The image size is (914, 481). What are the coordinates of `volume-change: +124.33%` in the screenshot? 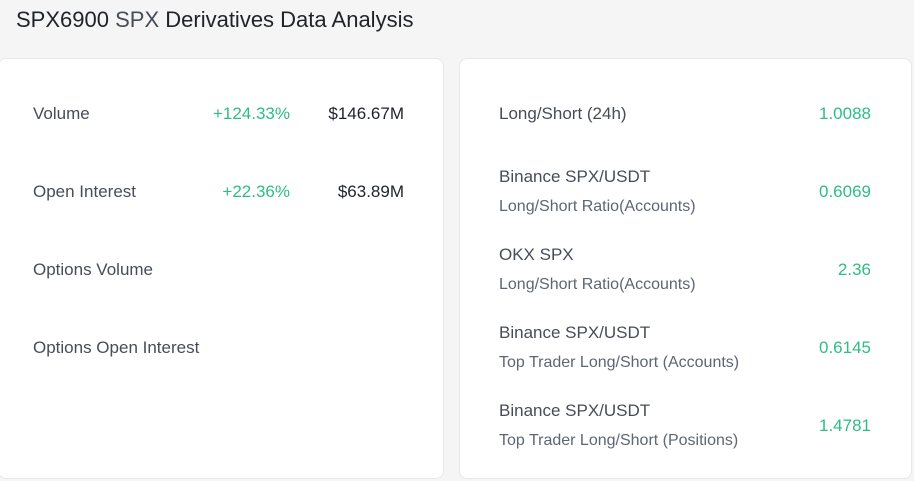 It's located at (251, 113).